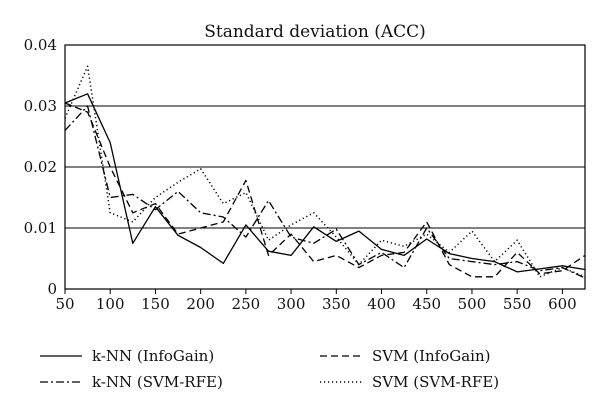 The image size is (600, 417). I want to click on y-tick-label: 0.04, so click(40, 45).